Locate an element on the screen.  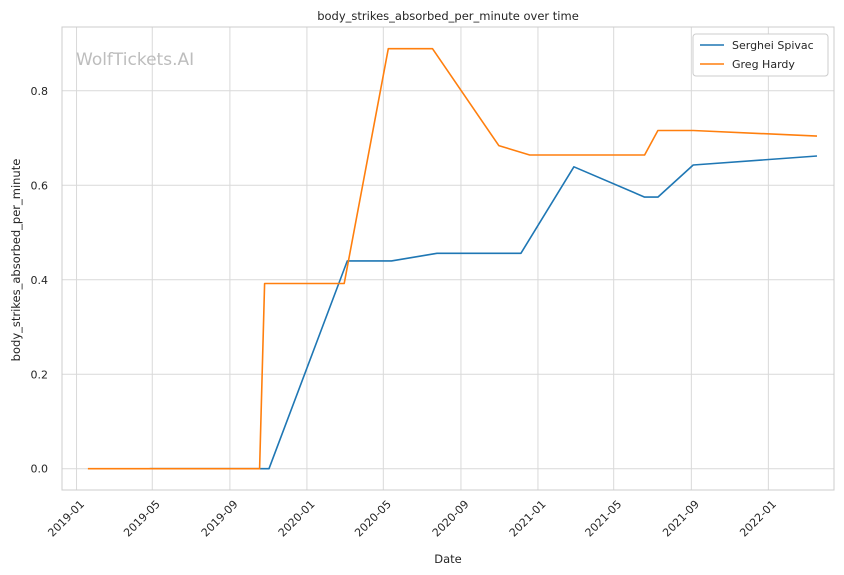
legend-box is located at coordinates (760, 55).